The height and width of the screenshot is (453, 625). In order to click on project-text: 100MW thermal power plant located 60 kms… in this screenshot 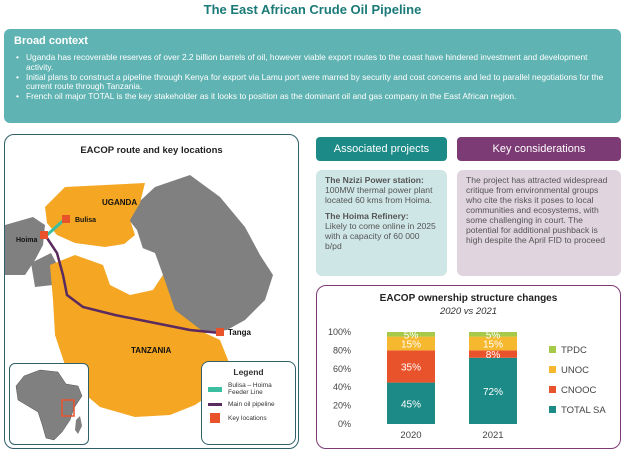, I will do `click(379, 195)`.